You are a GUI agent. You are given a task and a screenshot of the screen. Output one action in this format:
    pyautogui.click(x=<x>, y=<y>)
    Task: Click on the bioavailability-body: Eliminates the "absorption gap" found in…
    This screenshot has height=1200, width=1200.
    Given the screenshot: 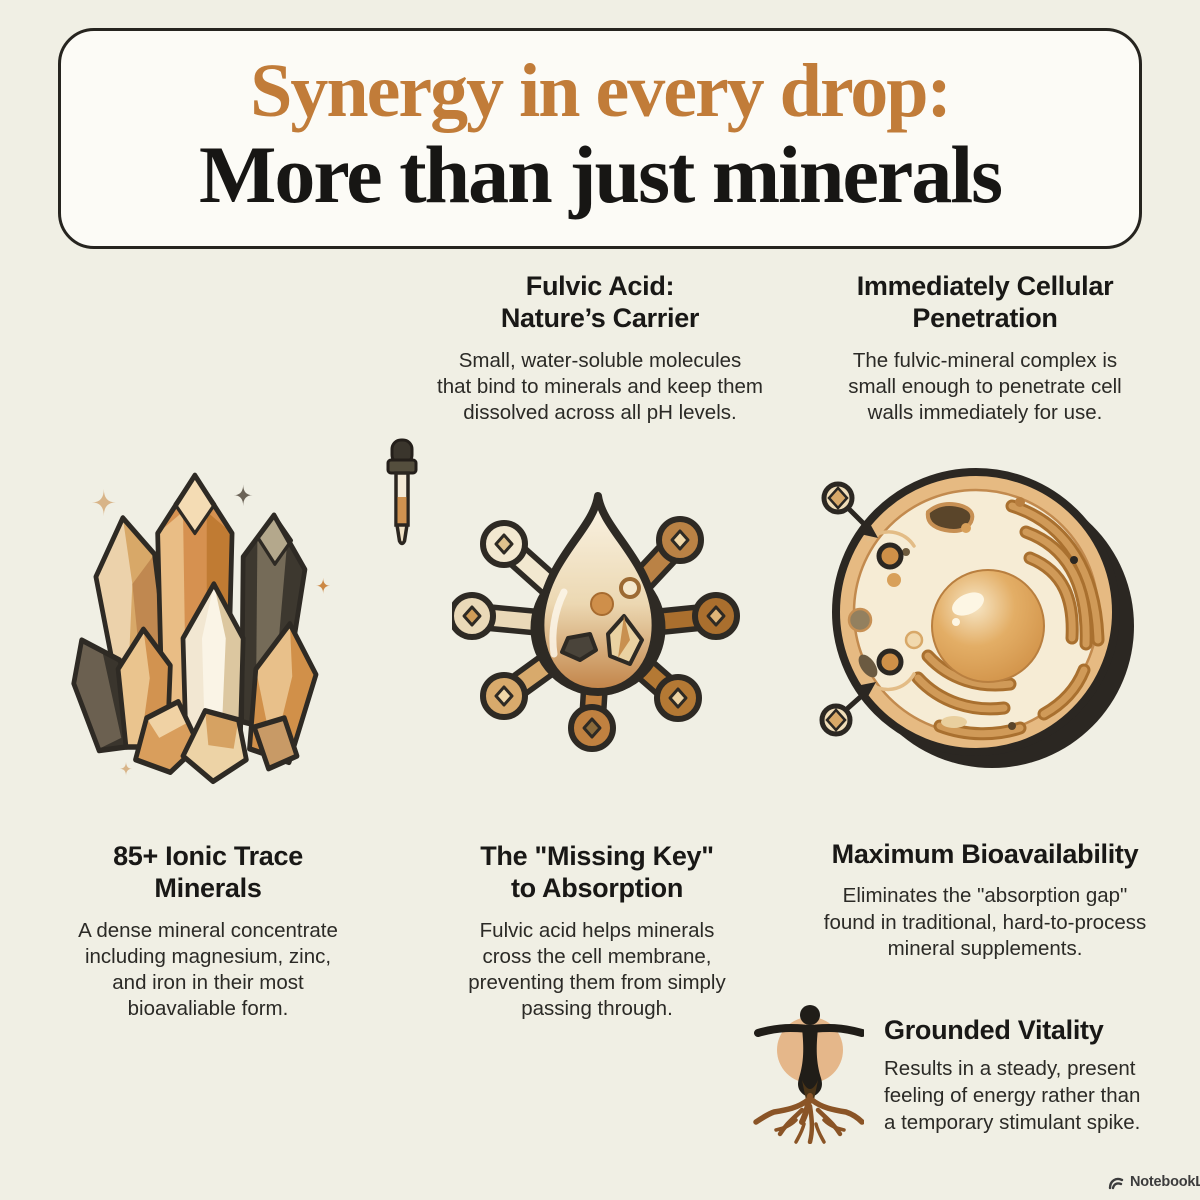 What is the action you would take?
    pyautogui.click(x=985, y=922)
    